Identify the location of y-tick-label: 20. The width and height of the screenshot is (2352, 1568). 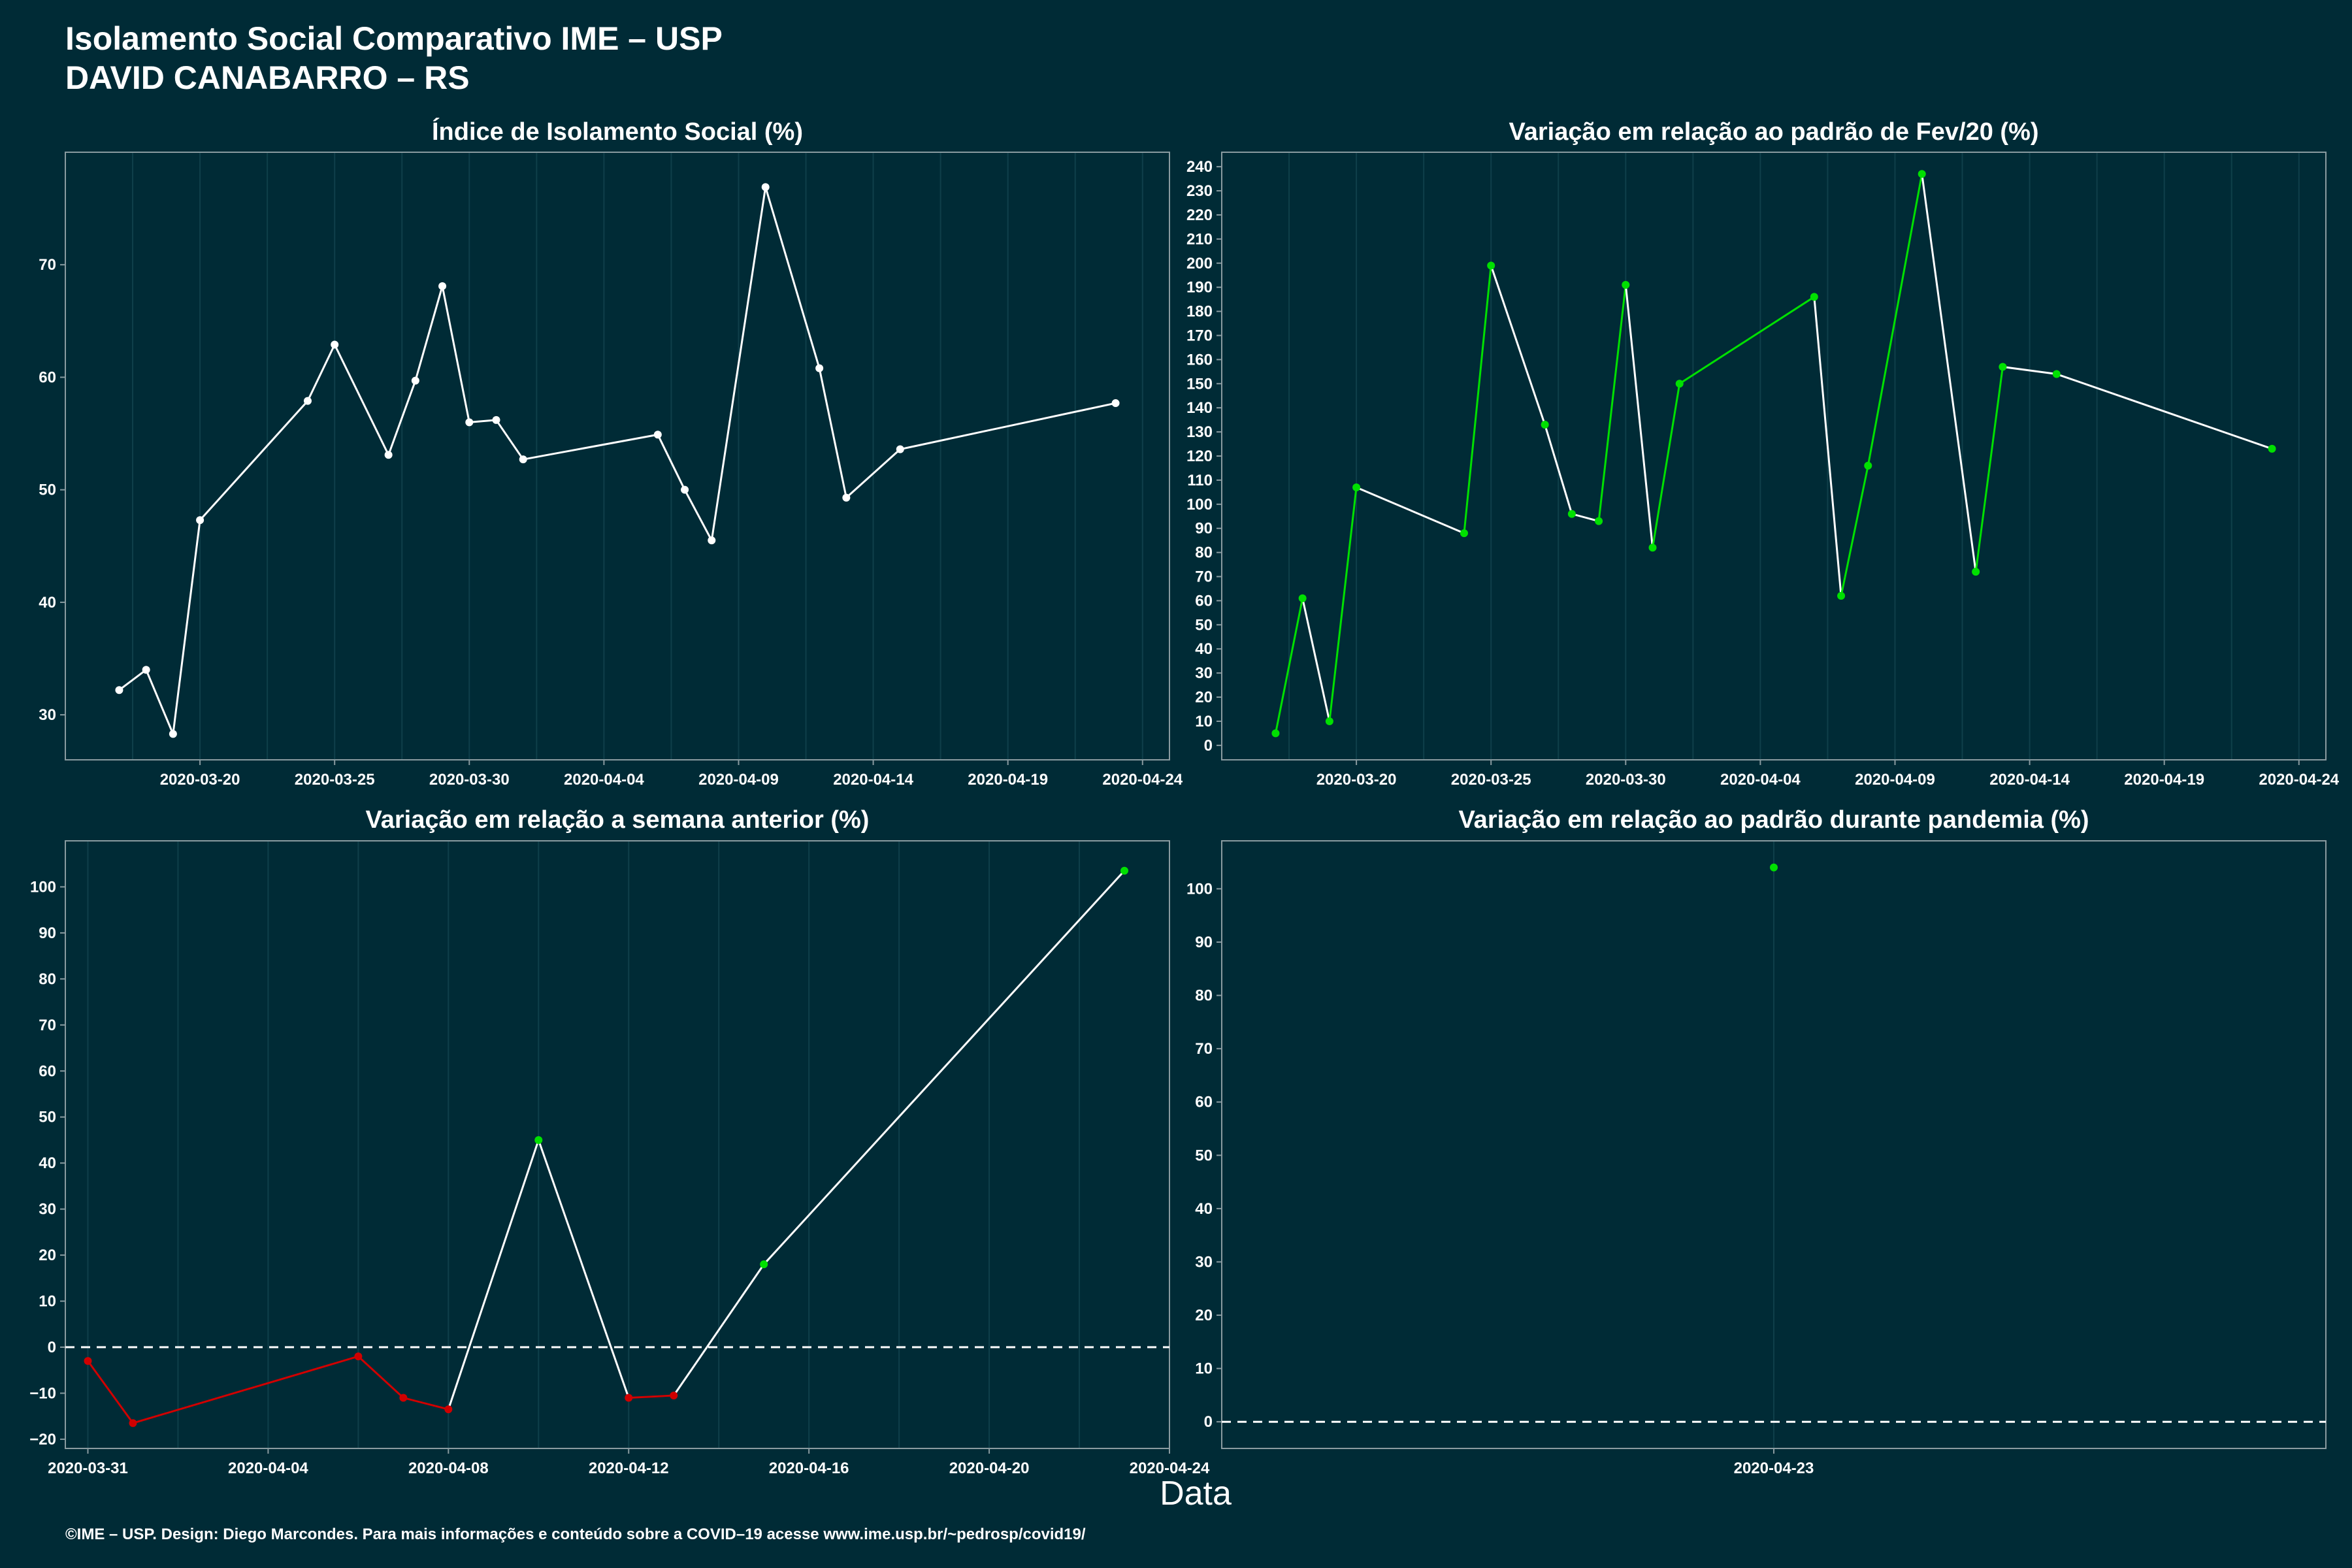
(47, 1255).